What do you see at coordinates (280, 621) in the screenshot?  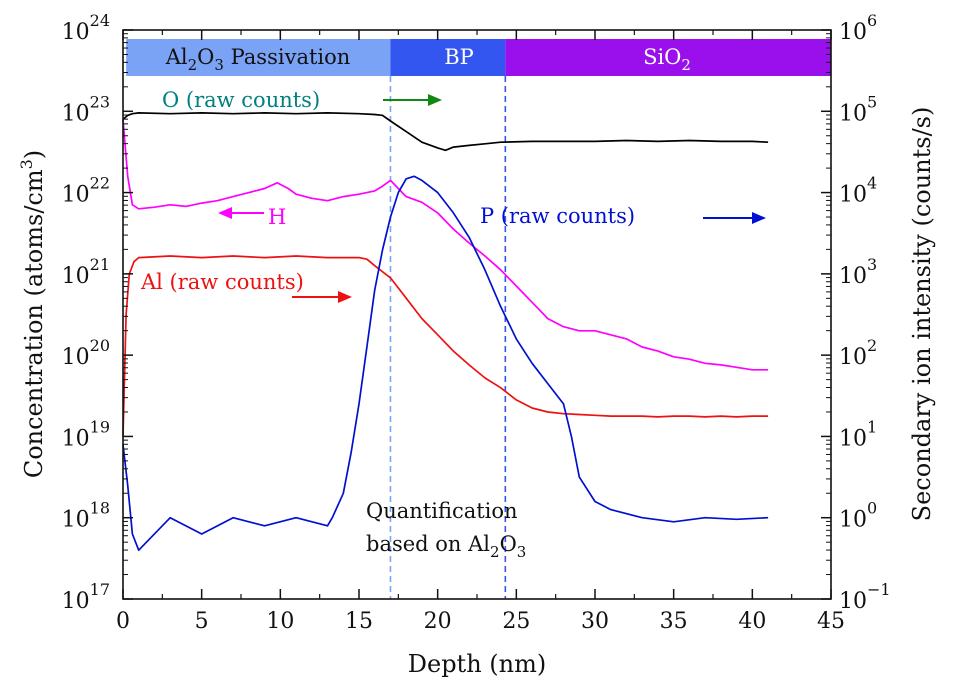 I see `x-tick-label-2: 10` at bounding box center [280, 621].